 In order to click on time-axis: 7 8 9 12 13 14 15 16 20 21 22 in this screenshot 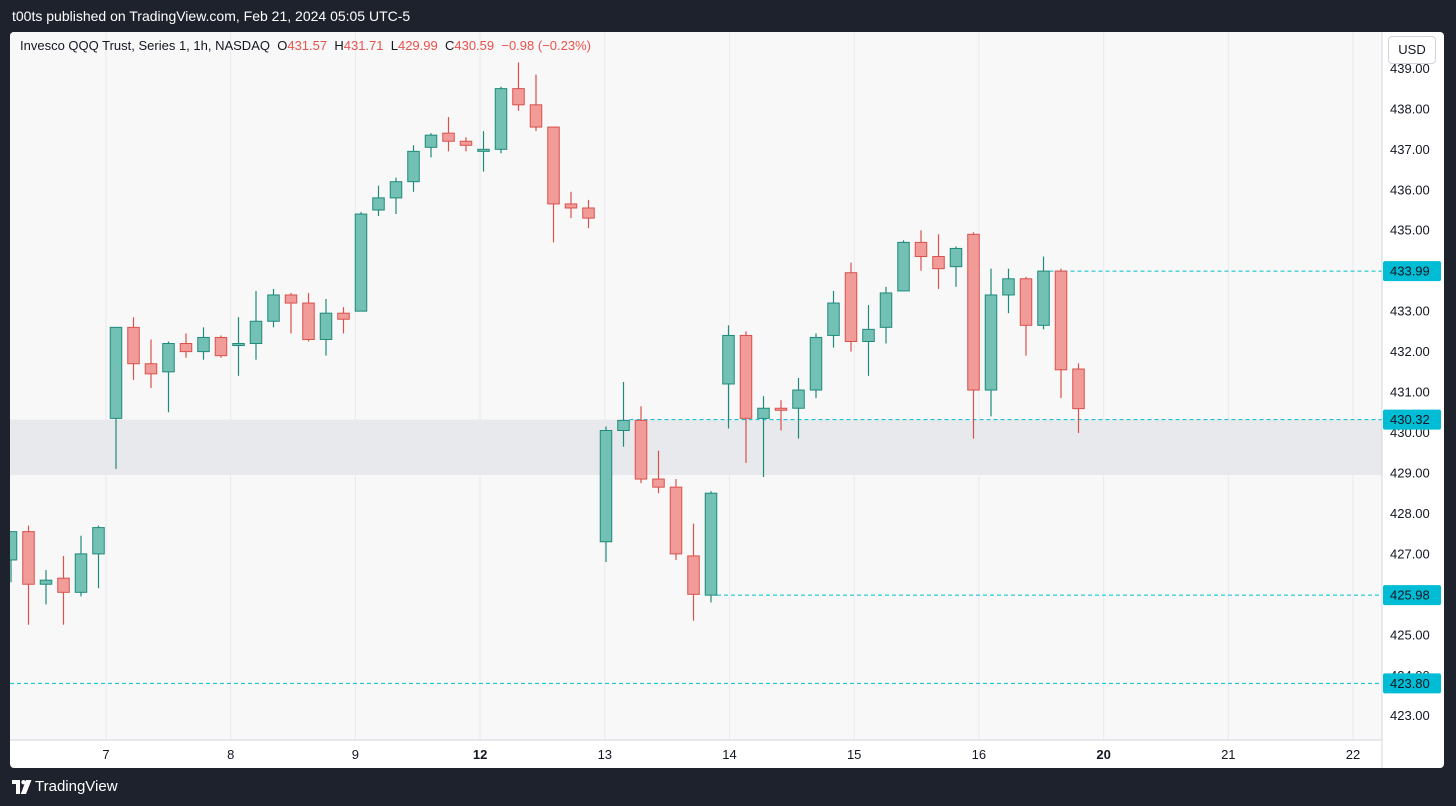, I will do `click(731, 754)`.